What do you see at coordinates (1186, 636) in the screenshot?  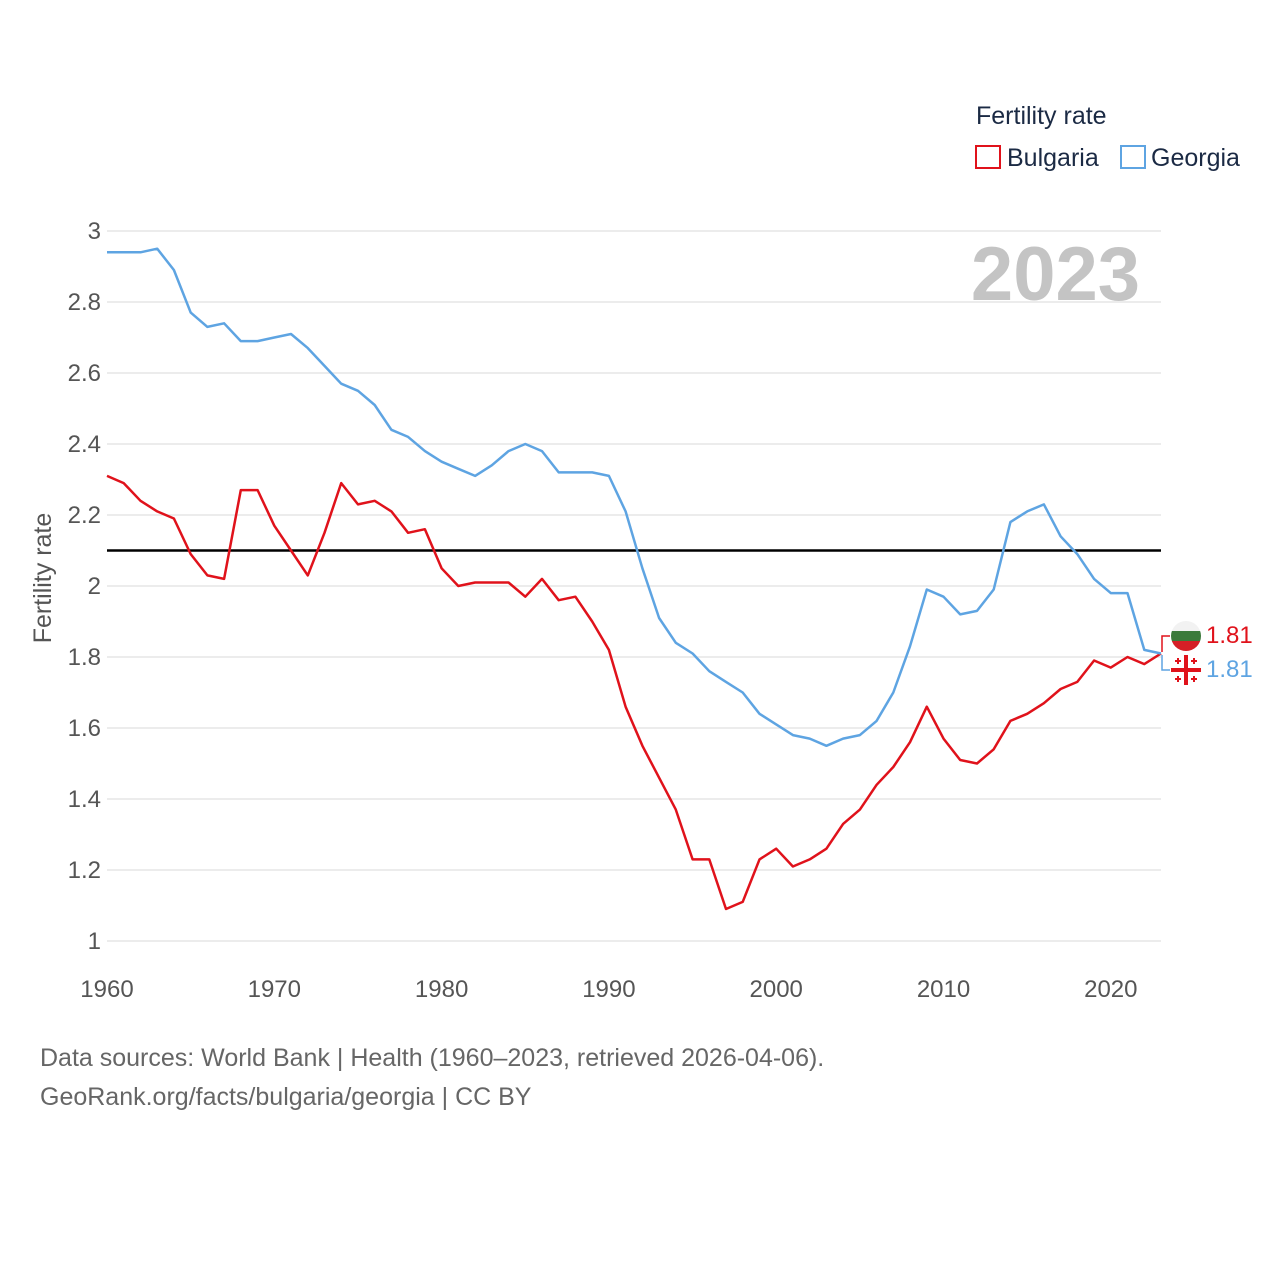 I see `bulgaria-flag-icon` at bounding box center [1186, 636].